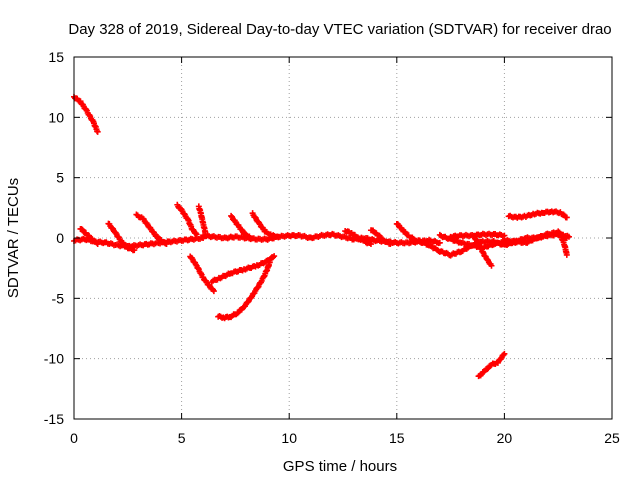 The image size is (640, 480). Describe the element at coordinates (58, 298) in the screenshot. I see `y-tick-label: -5` at that location.